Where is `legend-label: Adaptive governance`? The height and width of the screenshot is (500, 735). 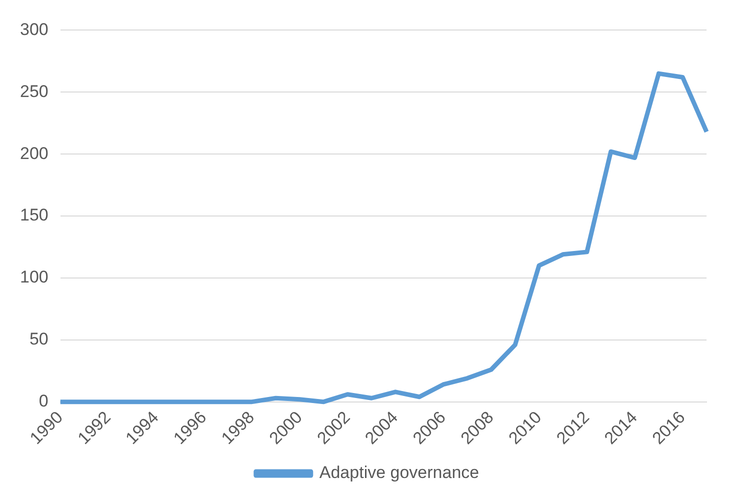
legend-label: Adaptive governance is located at coordinates (399, 472).